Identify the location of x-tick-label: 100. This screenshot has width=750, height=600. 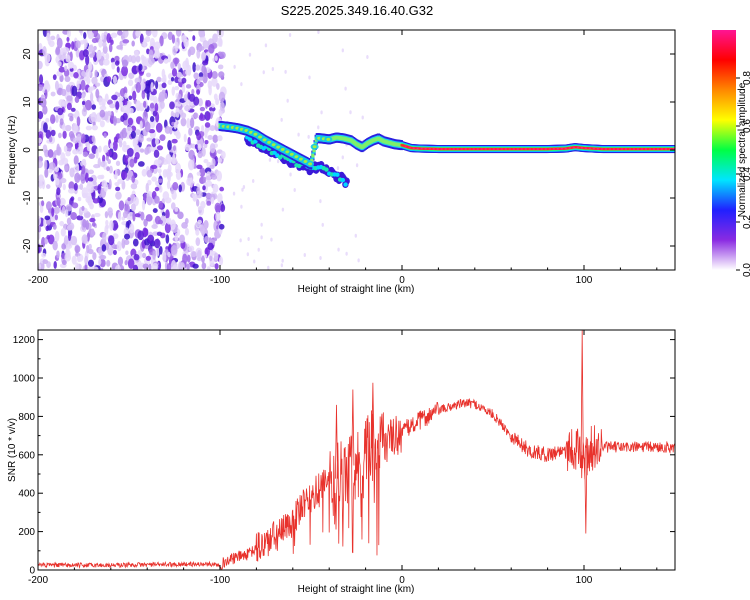
(584, 580).